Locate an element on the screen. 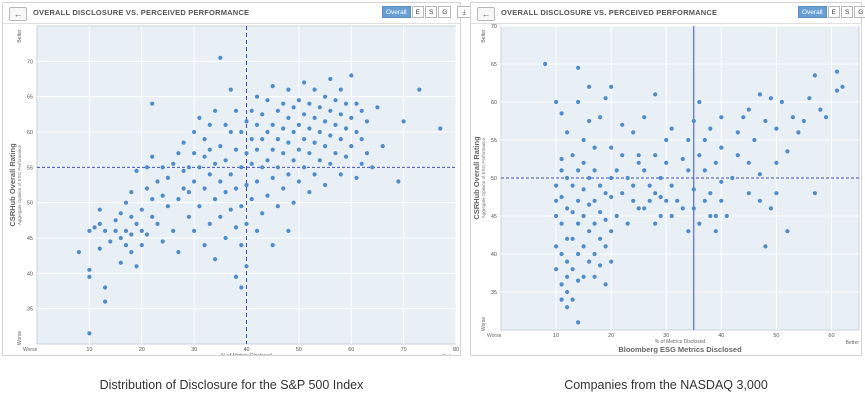  caption-nasdaq: Companies from the NASDAQ 3,000 is located at coordinates (666, 385).